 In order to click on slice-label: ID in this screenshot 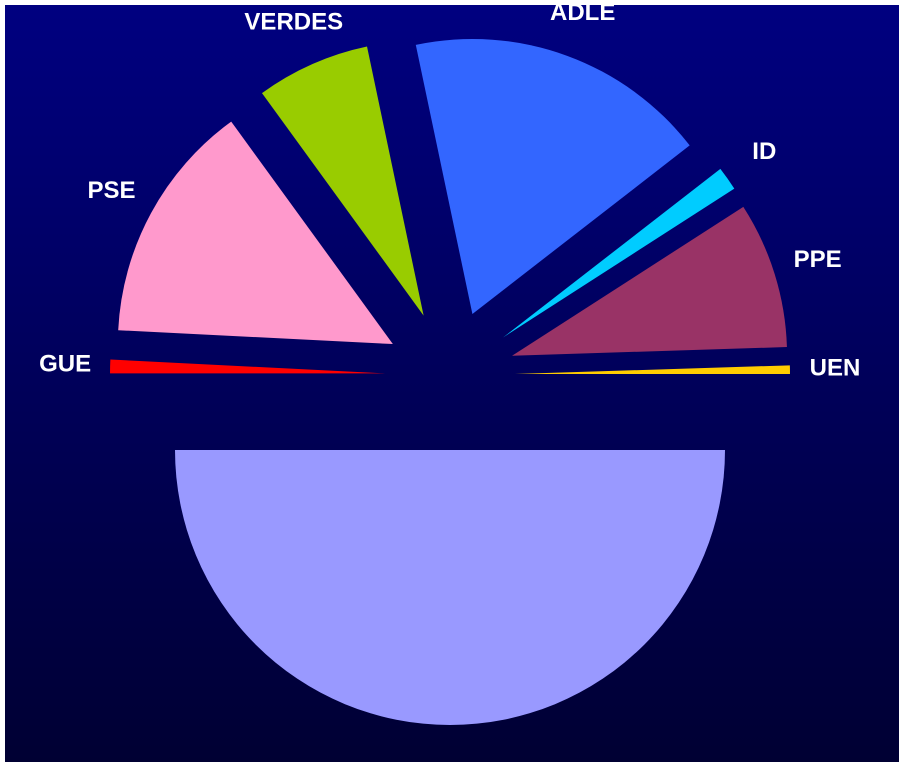, I will do `click(764, 151)`.